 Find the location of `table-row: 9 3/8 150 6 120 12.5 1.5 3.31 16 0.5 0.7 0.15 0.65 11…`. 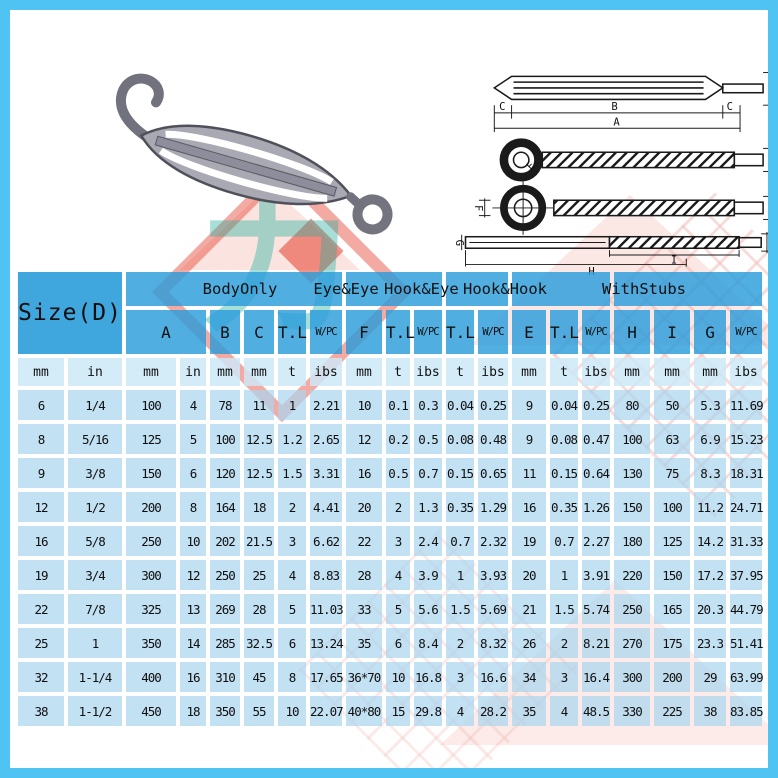

table-row: 9 3/8 150 6 120 12.5 1.5 3.31 16 0.5 0.7 0.15 0.65 11… is located at coordinates (391, 473).